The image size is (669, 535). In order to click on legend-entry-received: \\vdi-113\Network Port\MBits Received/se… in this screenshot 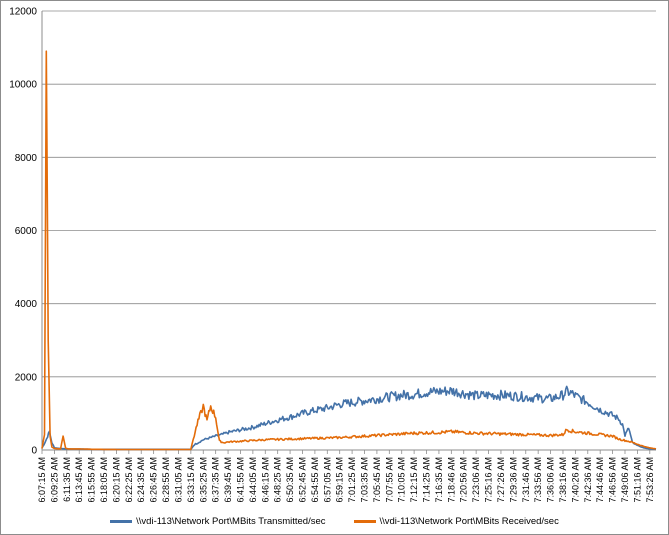, I will do `click(456, 521)`.